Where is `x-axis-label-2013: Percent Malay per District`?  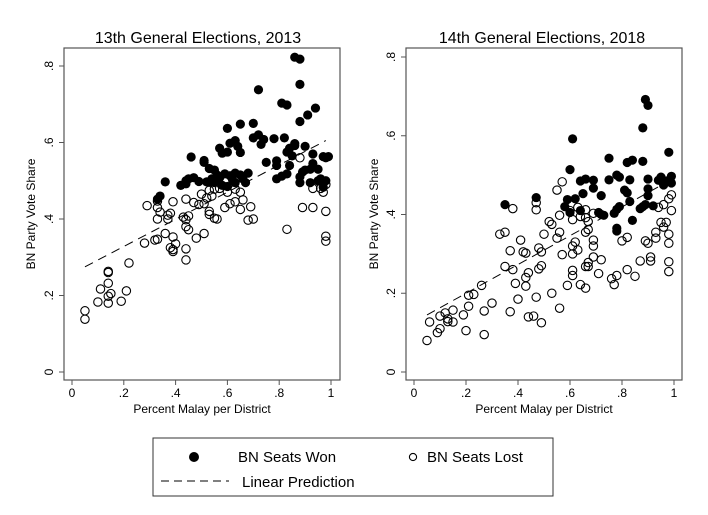
x-axis-label-2013: Percent Malay per District is located at coordinates (202, 409).